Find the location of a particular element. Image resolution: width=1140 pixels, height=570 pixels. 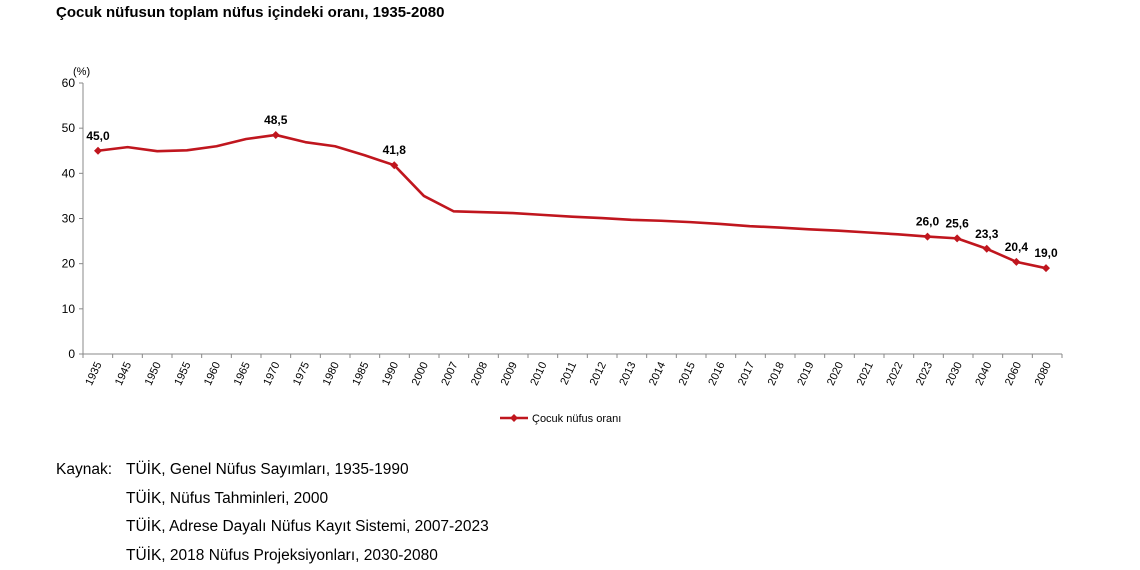

x-tick-label: 1970 is located at coordinates (271, 373).